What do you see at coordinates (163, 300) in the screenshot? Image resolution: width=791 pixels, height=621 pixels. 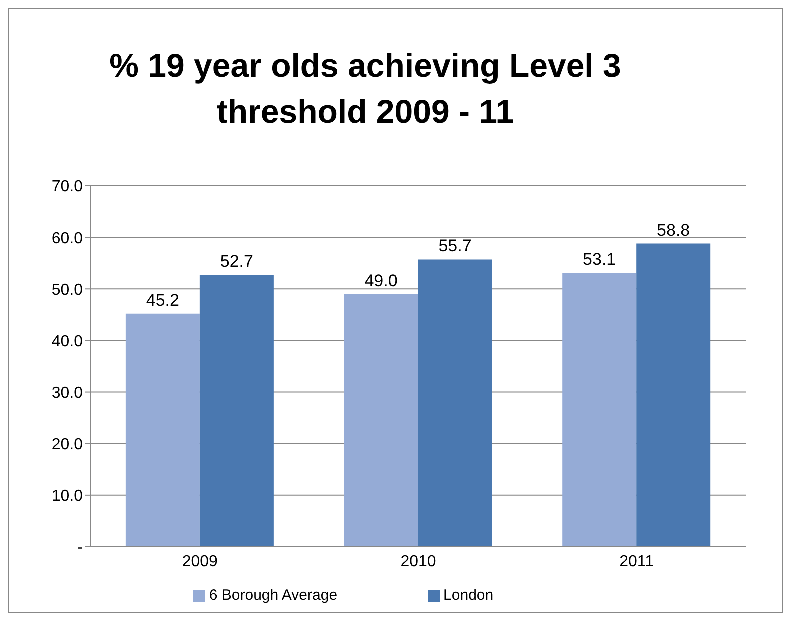 I see `data-label: 45.2` at bounding box center [163, 300].